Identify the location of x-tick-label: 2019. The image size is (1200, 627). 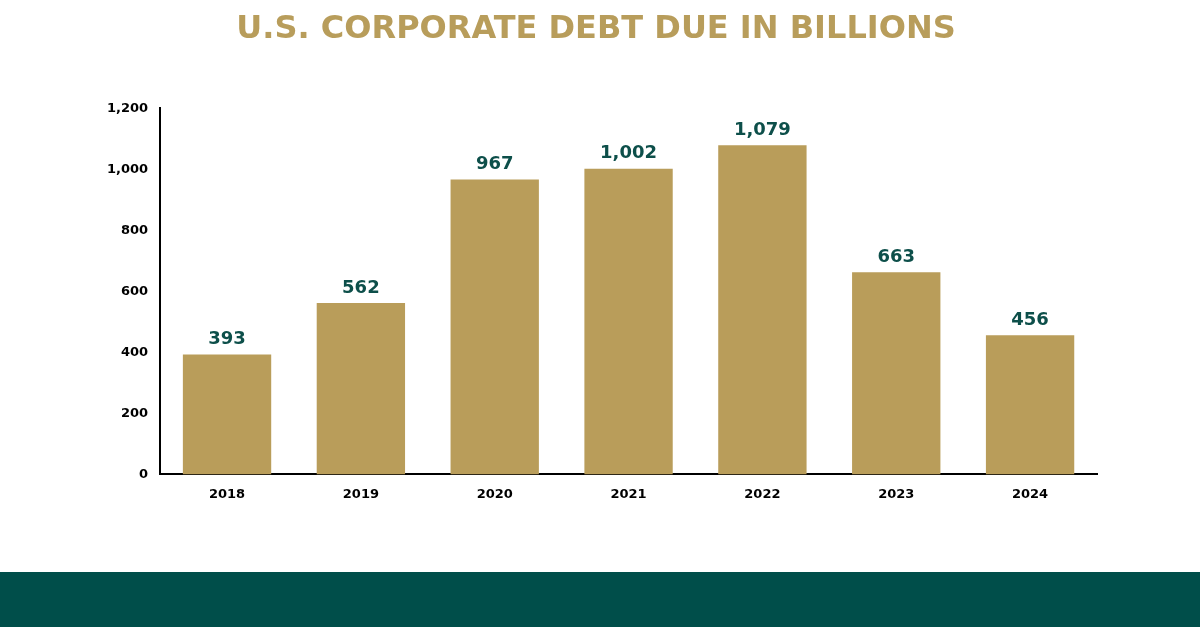
(360, 493).